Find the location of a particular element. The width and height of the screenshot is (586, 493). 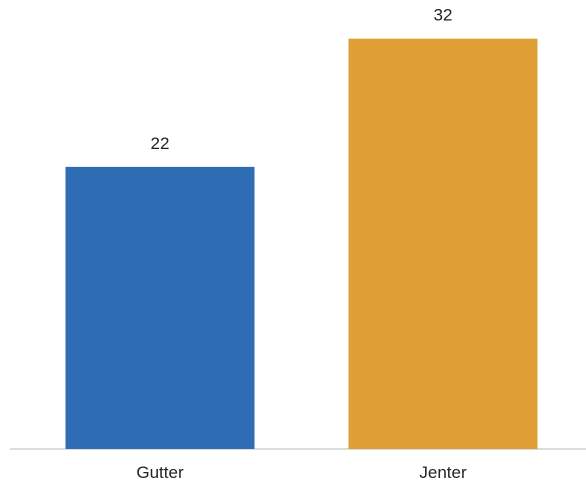

x-tick-label-gutter: Gutter is located at coordinates (160, 472).